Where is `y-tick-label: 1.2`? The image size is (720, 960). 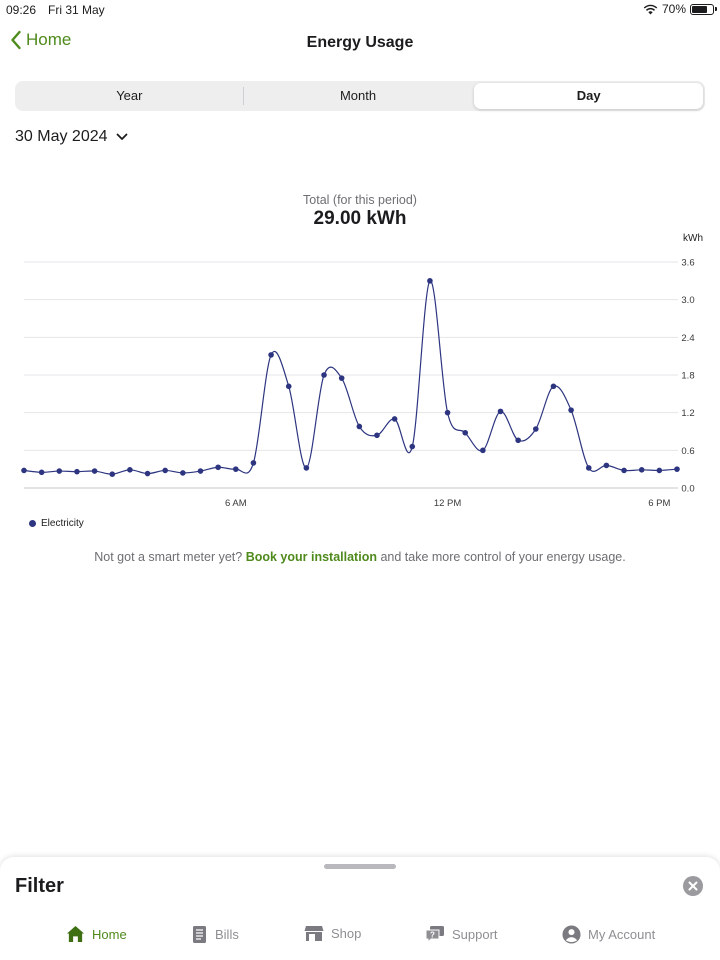 y-tick-label: 1.2 is located at coordinates (687, 413).